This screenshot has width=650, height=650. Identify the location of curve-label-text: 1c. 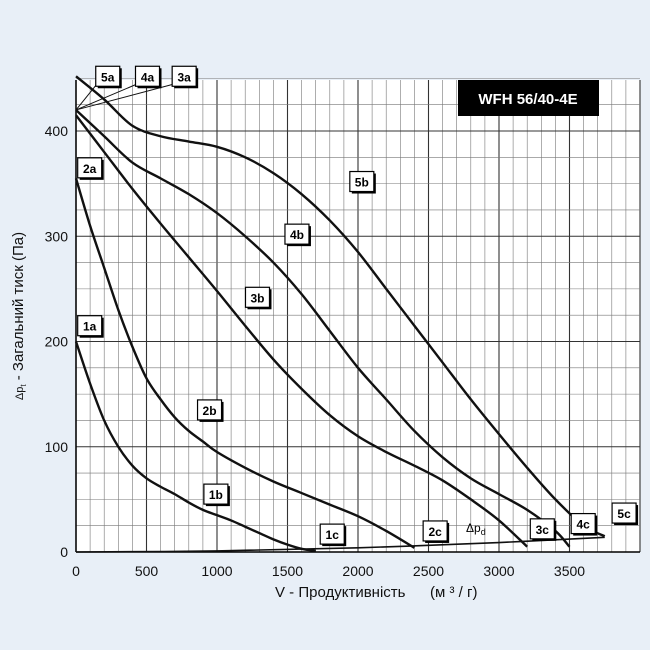
(333, 535).